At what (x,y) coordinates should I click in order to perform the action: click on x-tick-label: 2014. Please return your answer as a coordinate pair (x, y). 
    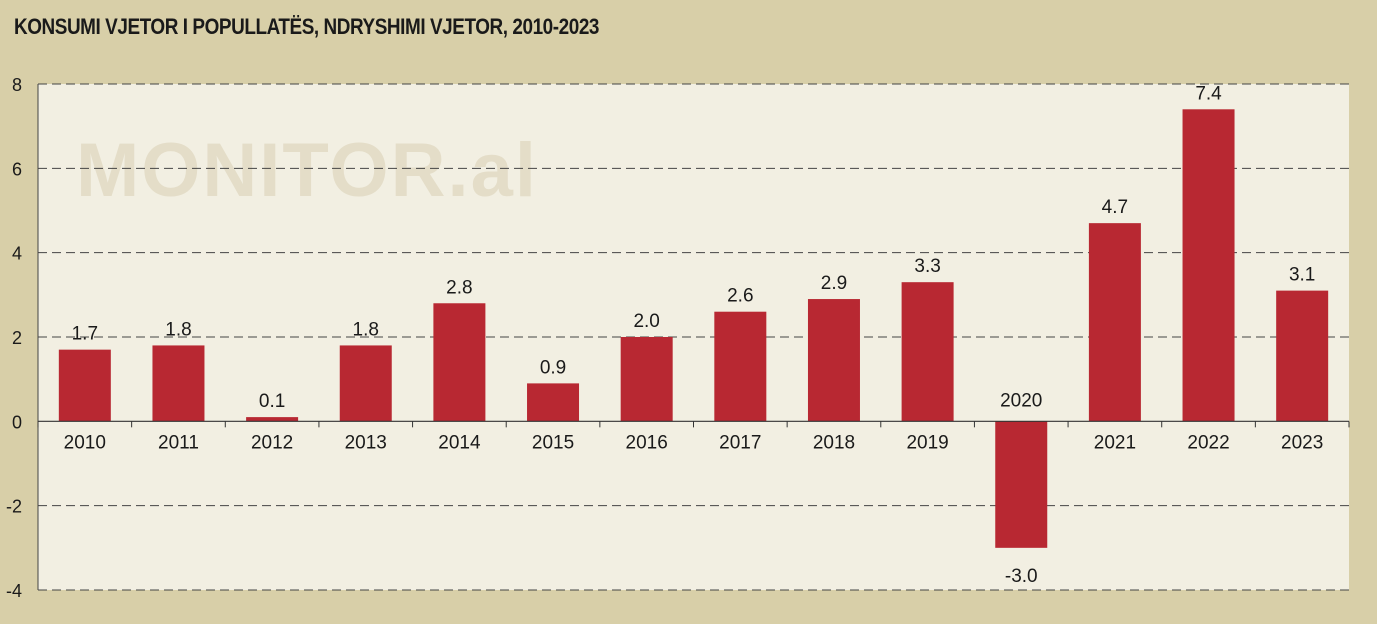
    Looking at the image, I should click on (459, 442).